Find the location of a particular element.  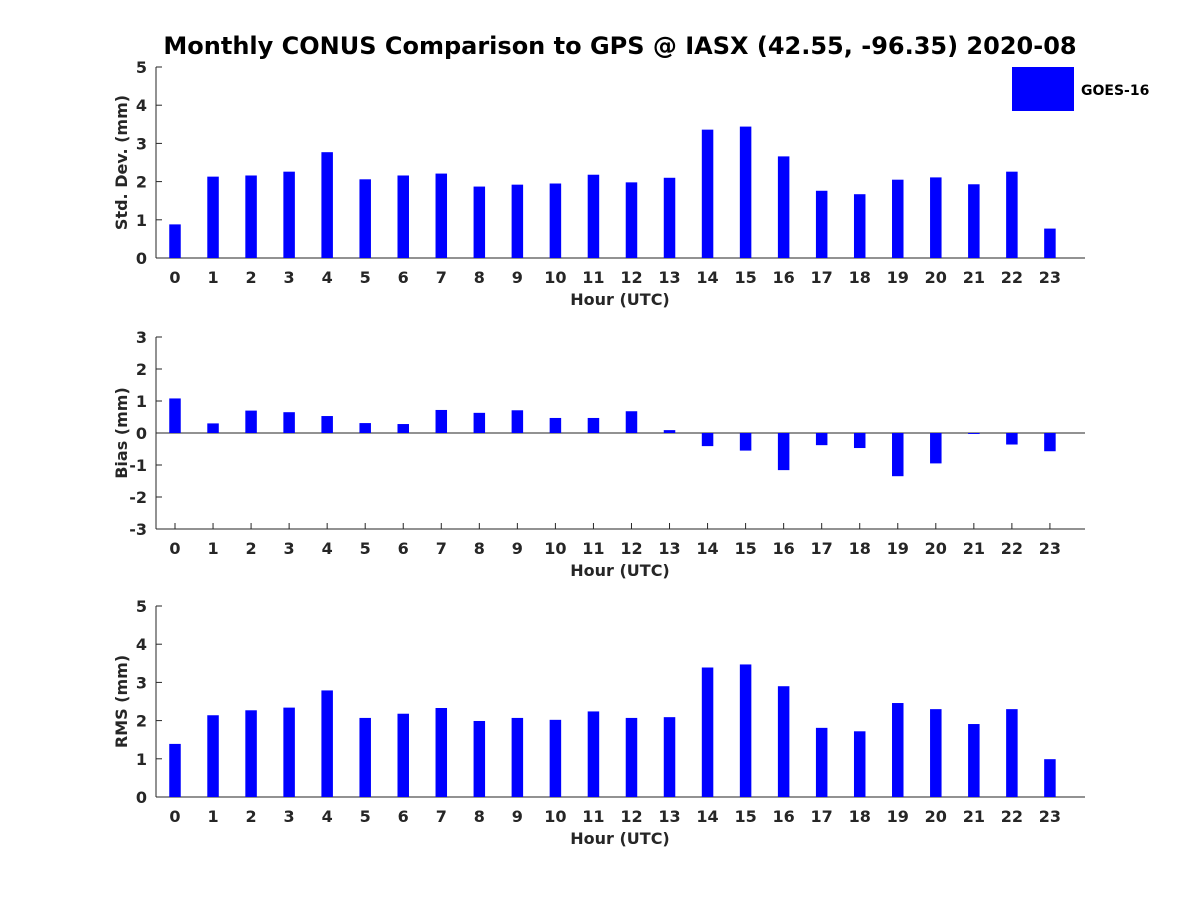

x-tick-label: 16 is located at coordinates (784, 277).